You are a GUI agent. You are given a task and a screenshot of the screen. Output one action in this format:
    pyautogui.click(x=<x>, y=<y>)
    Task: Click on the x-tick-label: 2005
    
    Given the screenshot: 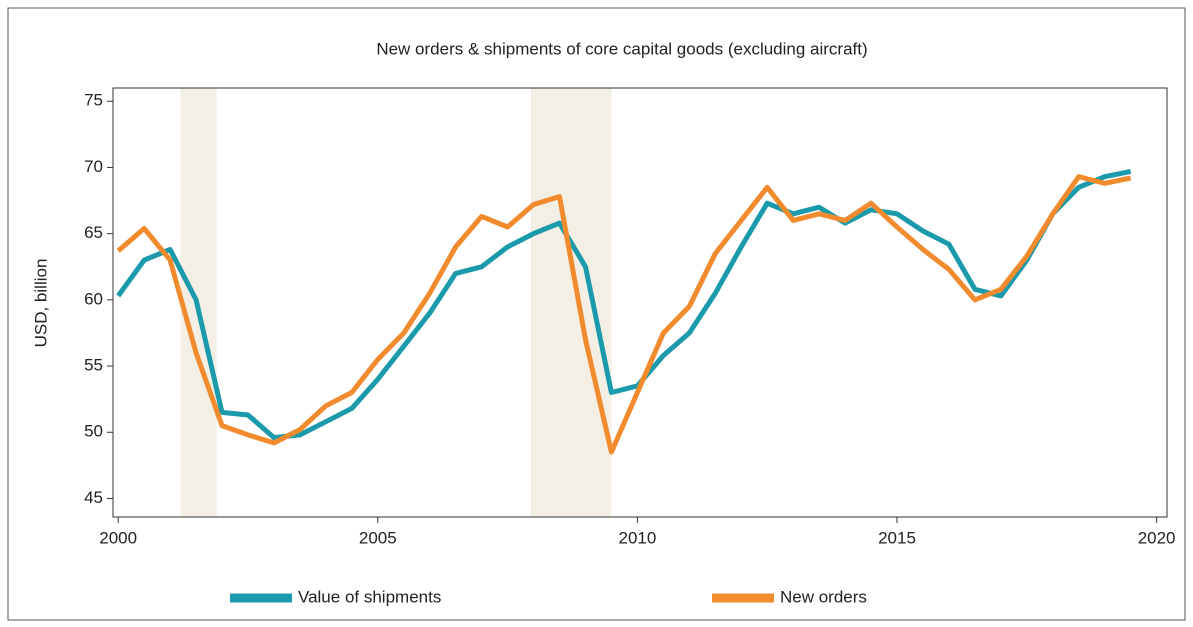 What is the action you would take?
    pyautogui.click(x=378, y=537)
    